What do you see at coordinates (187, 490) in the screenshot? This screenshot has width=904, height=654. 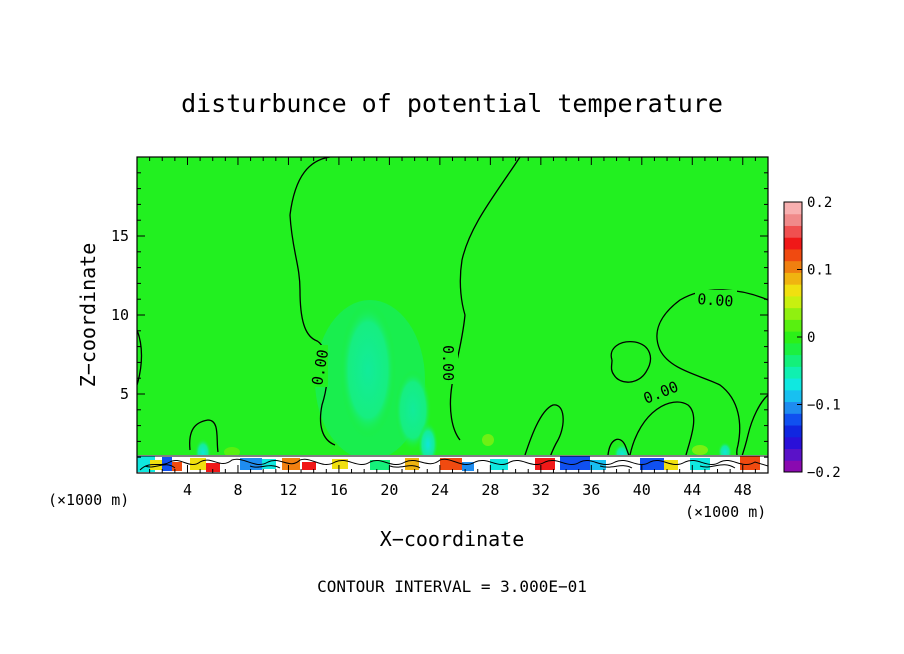 I see `x-tick-label: 4` at bounding box center [187, 490].